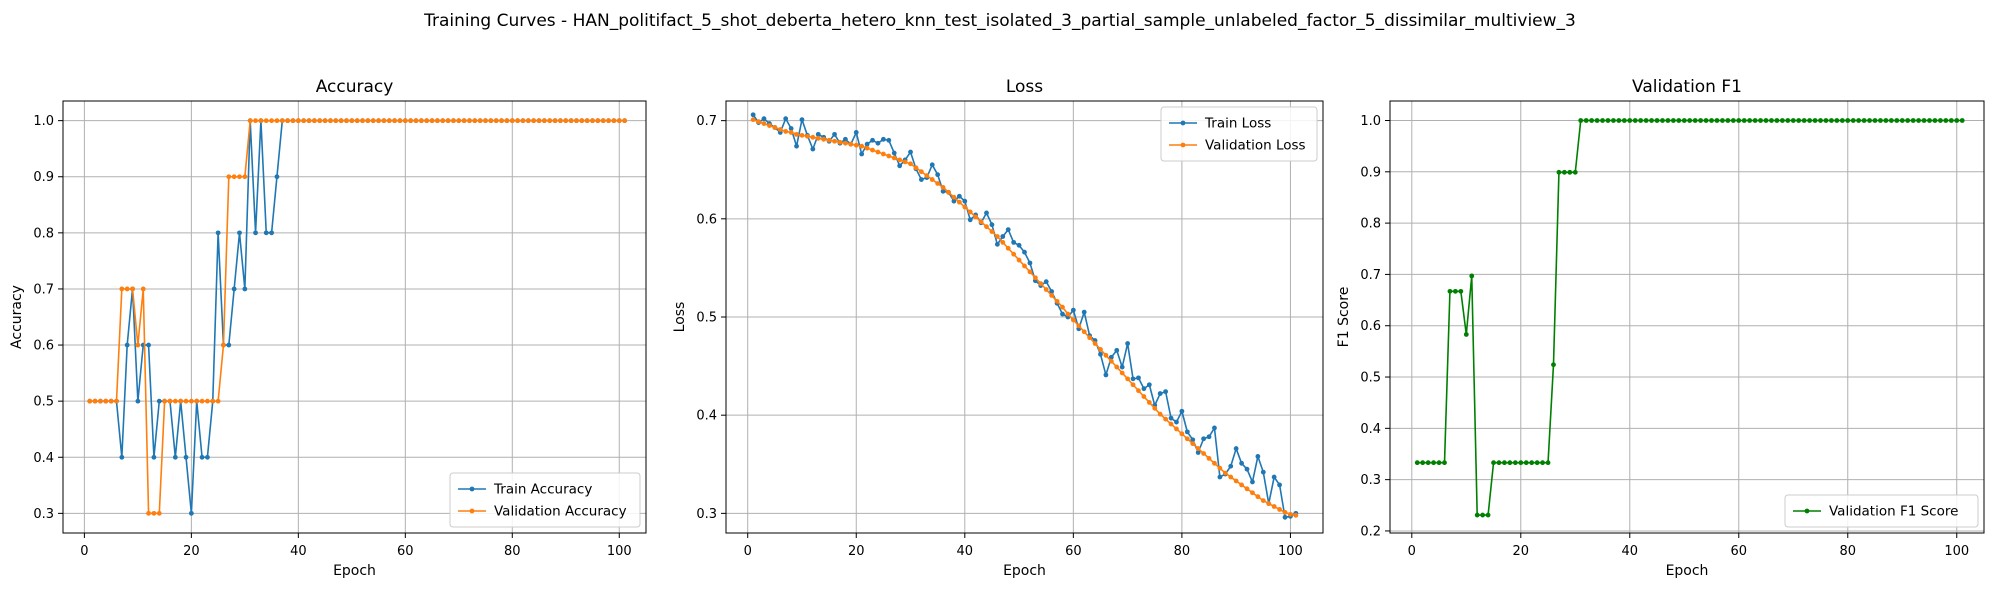 This screenshot has height=600, width=2000. Describe the element at coordinates (298, 551) in the screenshot. I see `panel-accuracy-xtick-label-2: 40` at that location.